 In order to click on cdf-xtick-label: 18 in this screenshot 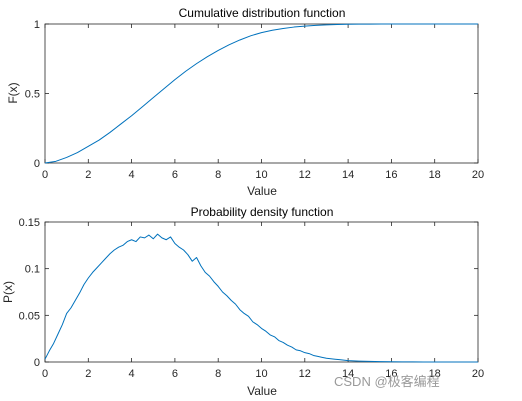, I will do `click(435, 175)`.